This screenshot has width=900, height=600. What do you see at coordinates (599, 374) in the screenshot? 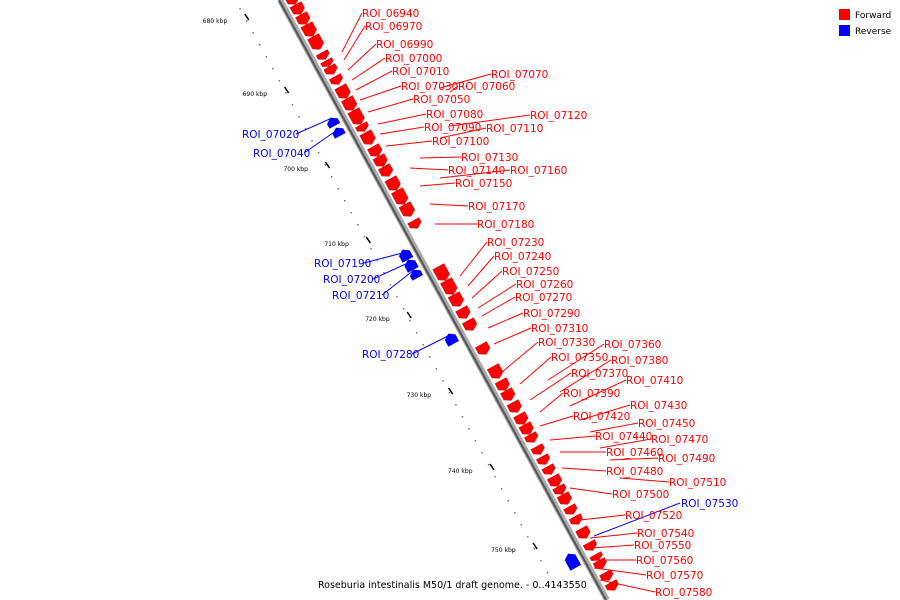
I see `forward-gene-label: ROI_07370` at bounding box center [599, 374].